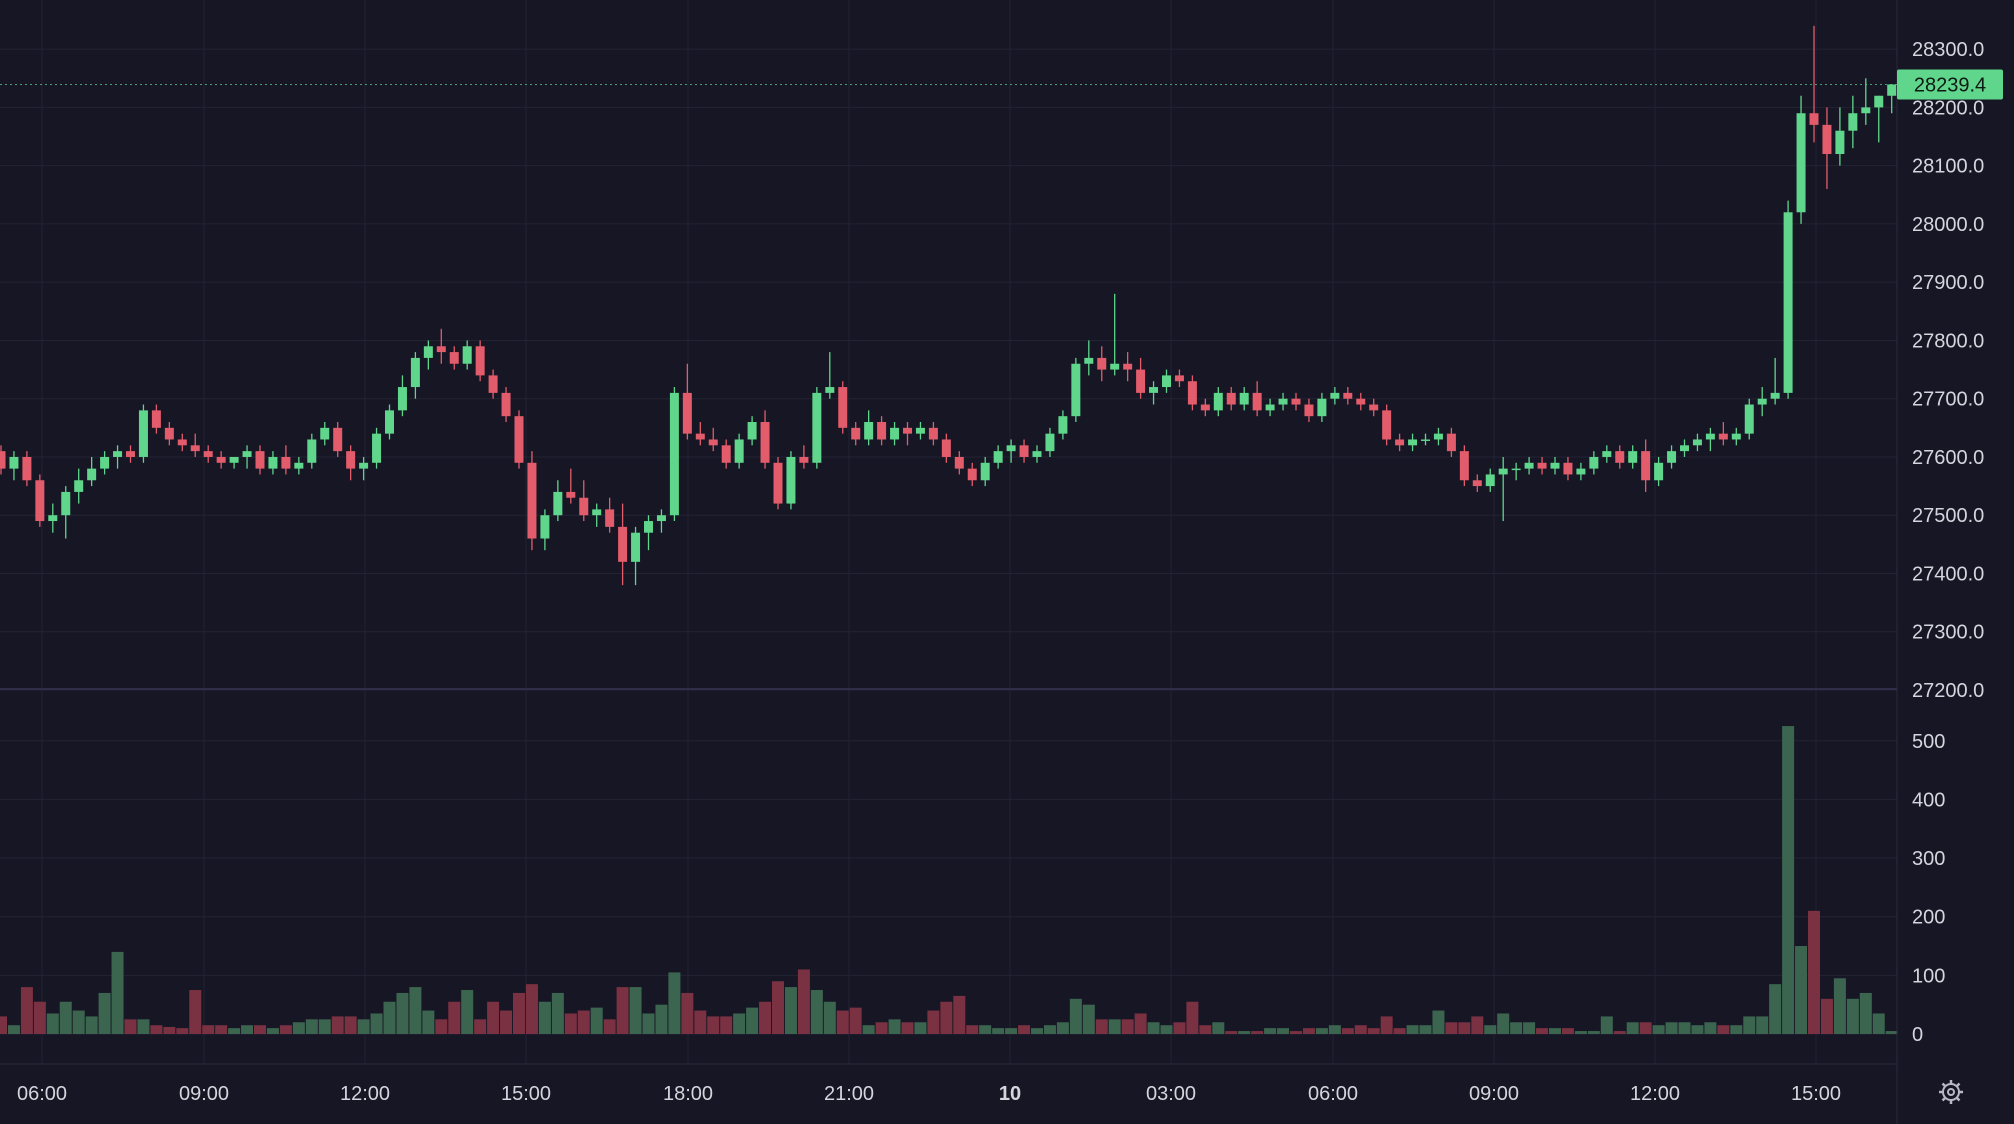 This screenshot has height=1124, width=2014. I want to click on volume-axis: 0 100 200 300 400 500, so click(1928, 888).